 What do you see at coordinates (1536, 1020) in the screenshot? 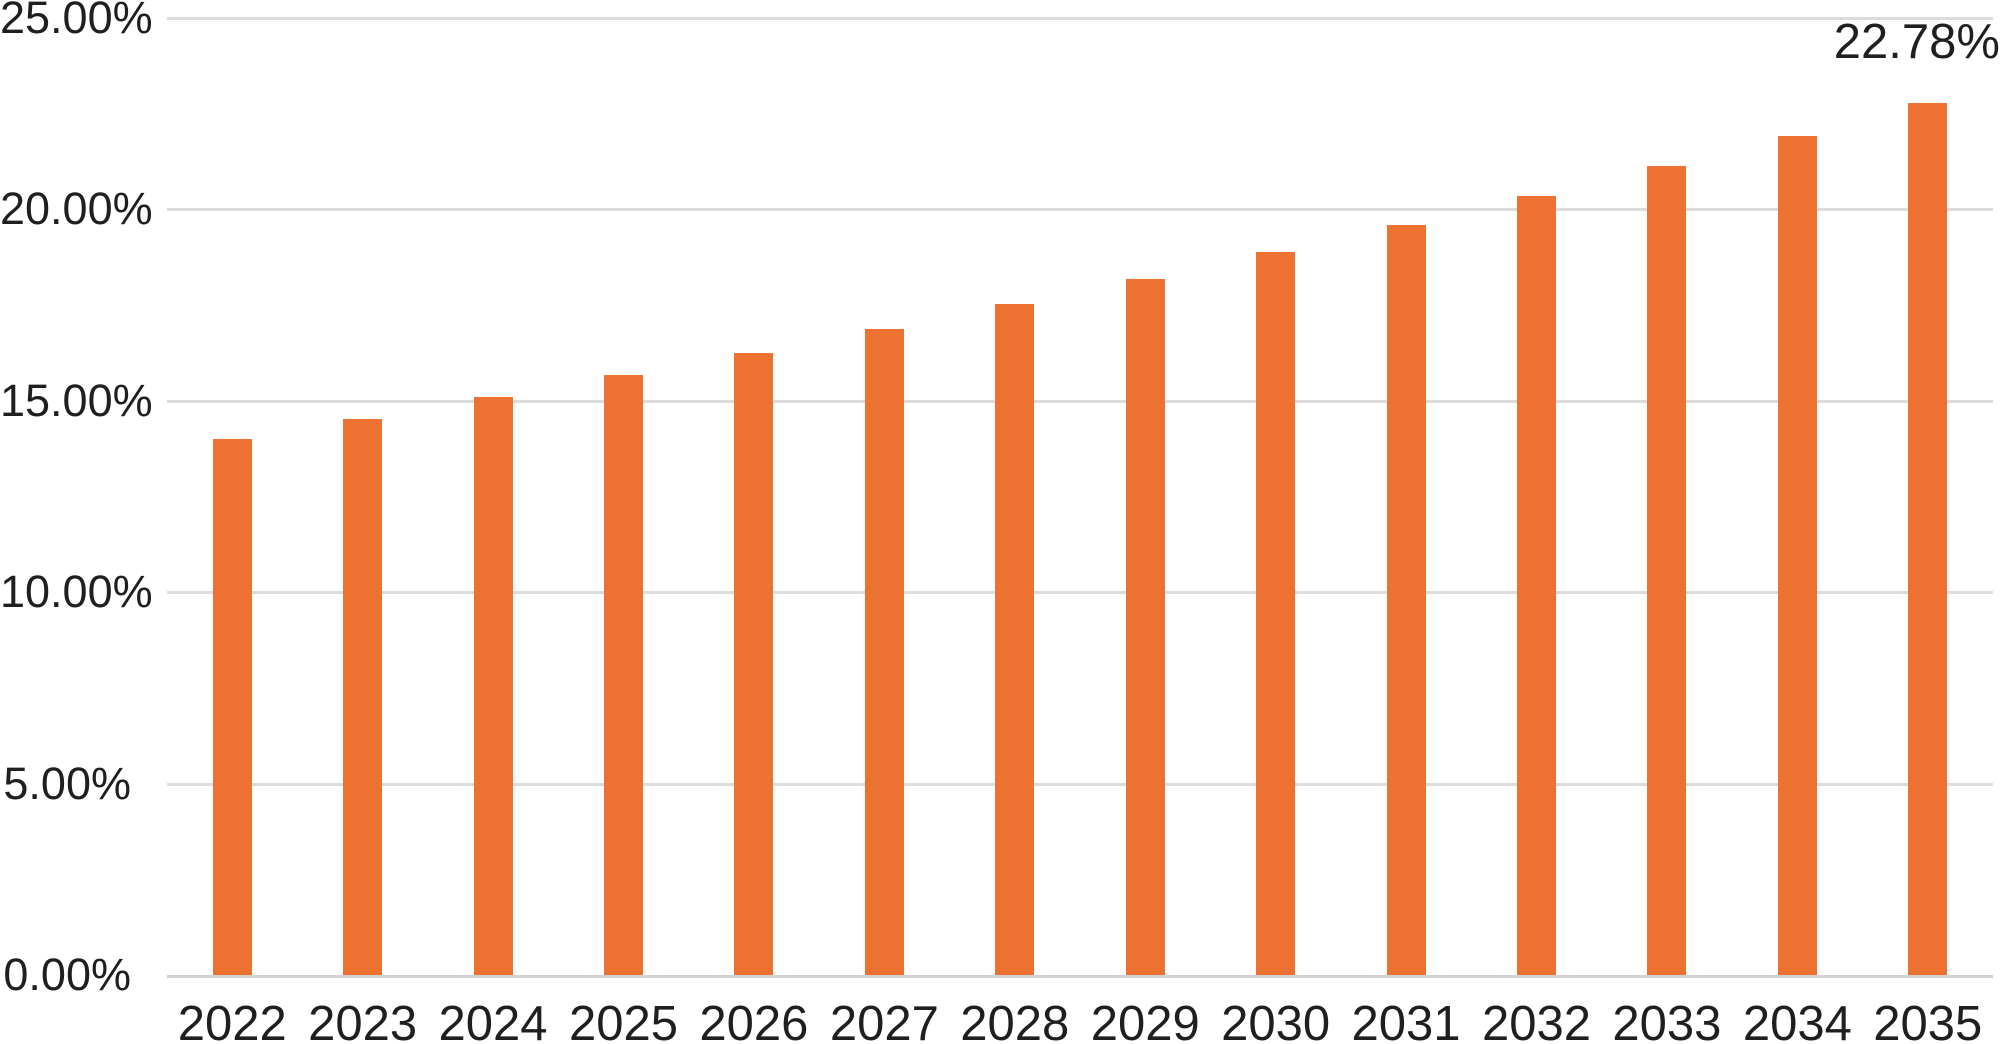
I see `x-axis-label-2032: 2032` at bounding box center [1536, 1020].